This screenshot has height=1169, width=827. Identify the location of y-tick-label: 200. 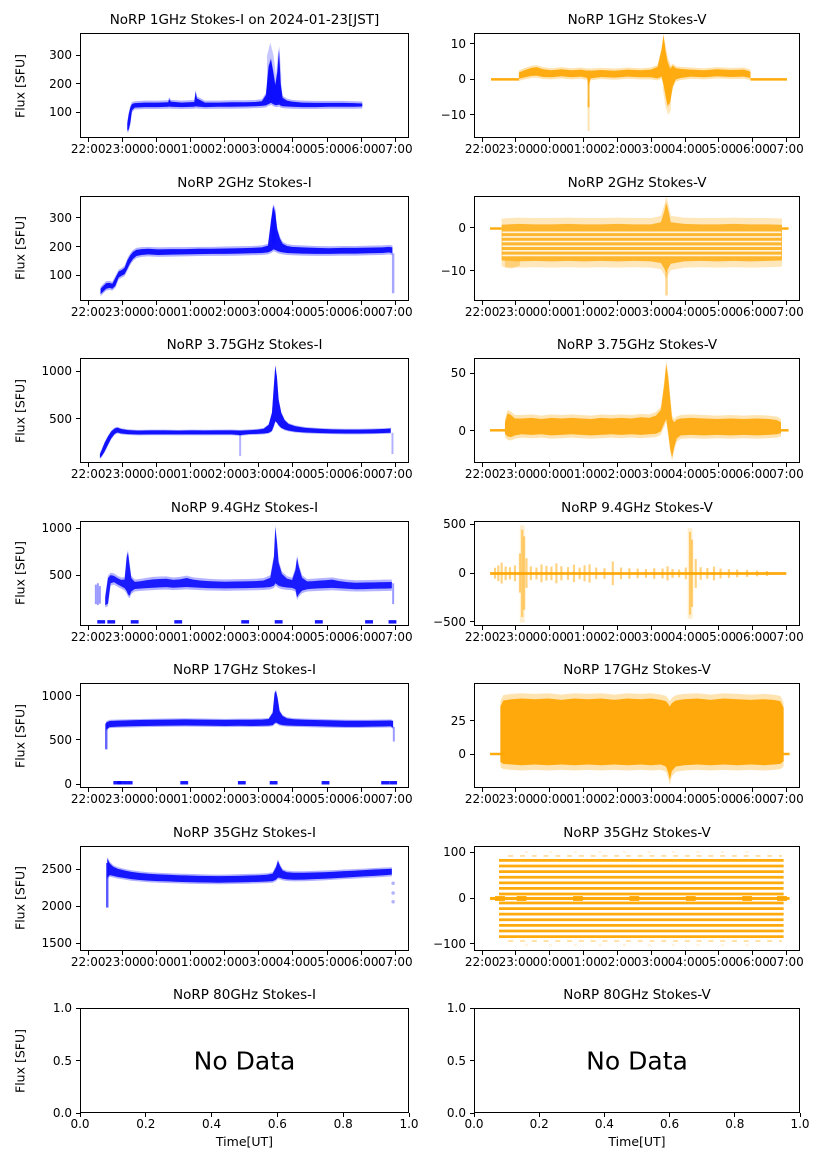
(60, 246).